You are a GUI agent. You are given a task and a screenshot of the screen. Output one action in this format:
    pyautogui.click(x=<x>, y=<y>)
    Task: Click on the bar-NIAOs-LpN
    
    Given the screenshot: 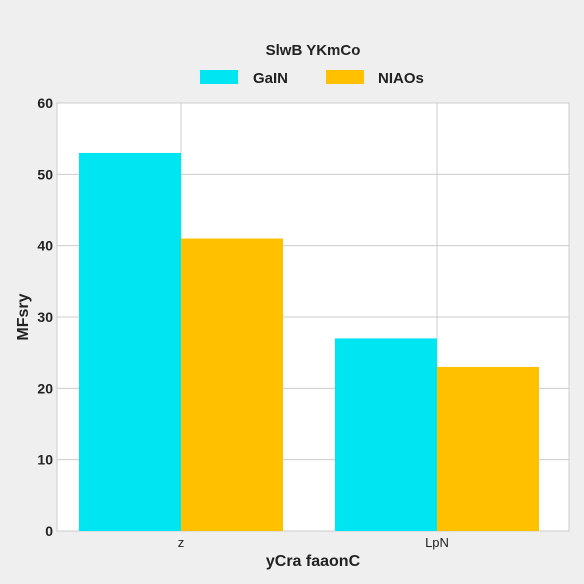 What is the action you would take?
    pyautogui.click(x=488, y=448)
    